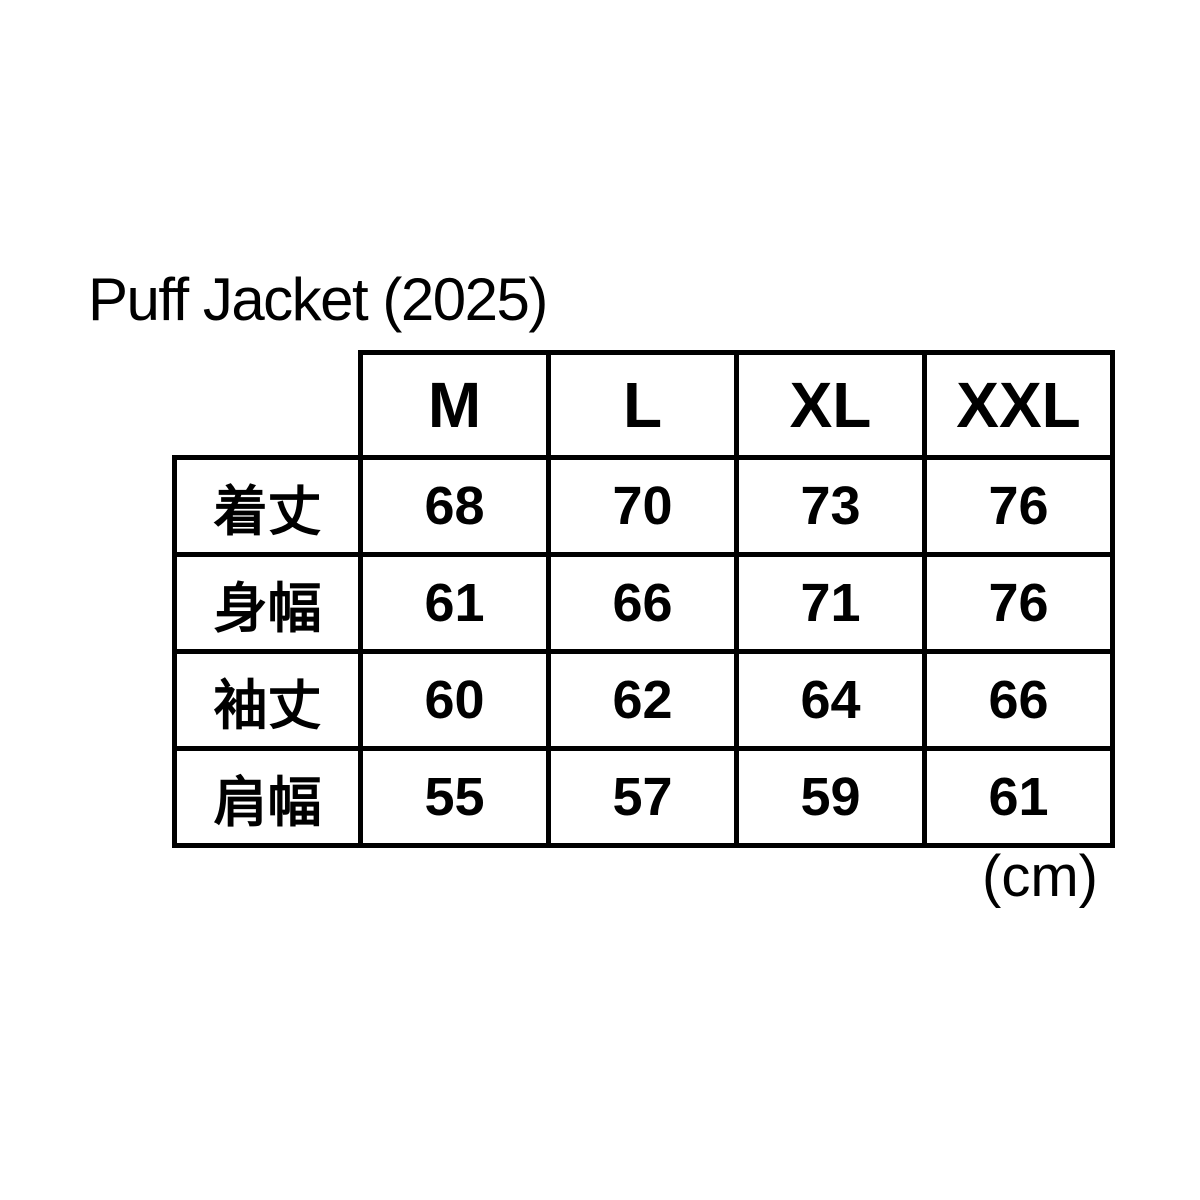 The image size is (1200, 1200). I want to click on page-title: Puff Jacket (2025), so click(318, 299).